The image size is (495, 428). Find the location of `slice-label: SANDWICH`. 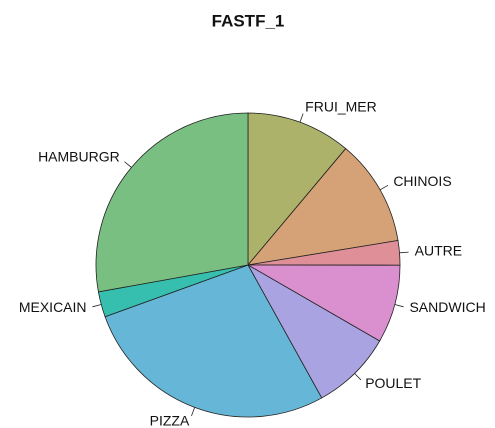

slice-label: SANDWICH is located at coordinates (447, 307).